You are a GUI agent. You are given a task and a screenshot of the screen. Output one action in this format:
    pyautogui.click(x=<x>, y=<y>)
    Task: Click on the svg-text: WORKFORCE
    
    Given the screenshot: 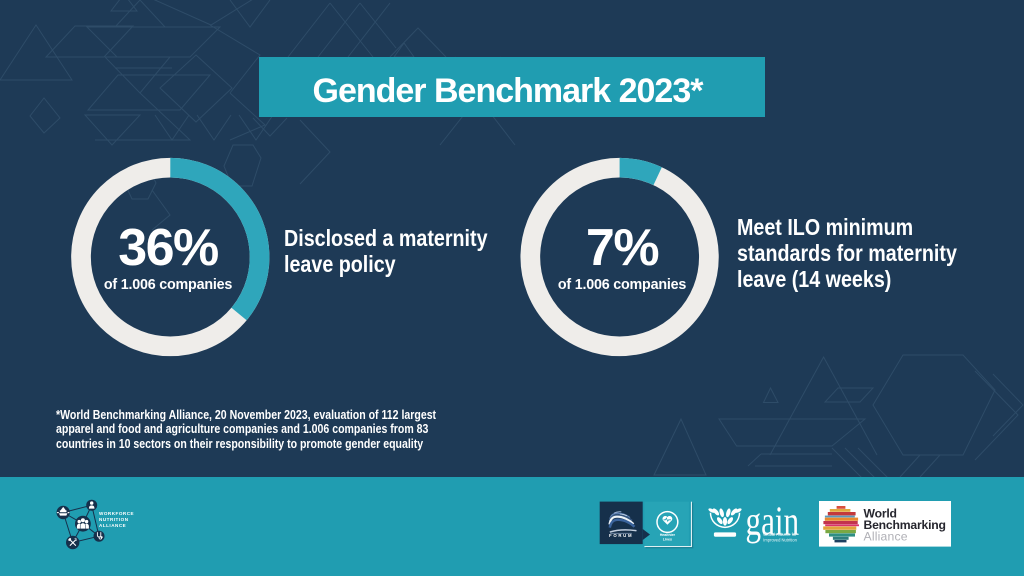 What is the action you would take?
    pyautogui.click(x=116, y=513)
    